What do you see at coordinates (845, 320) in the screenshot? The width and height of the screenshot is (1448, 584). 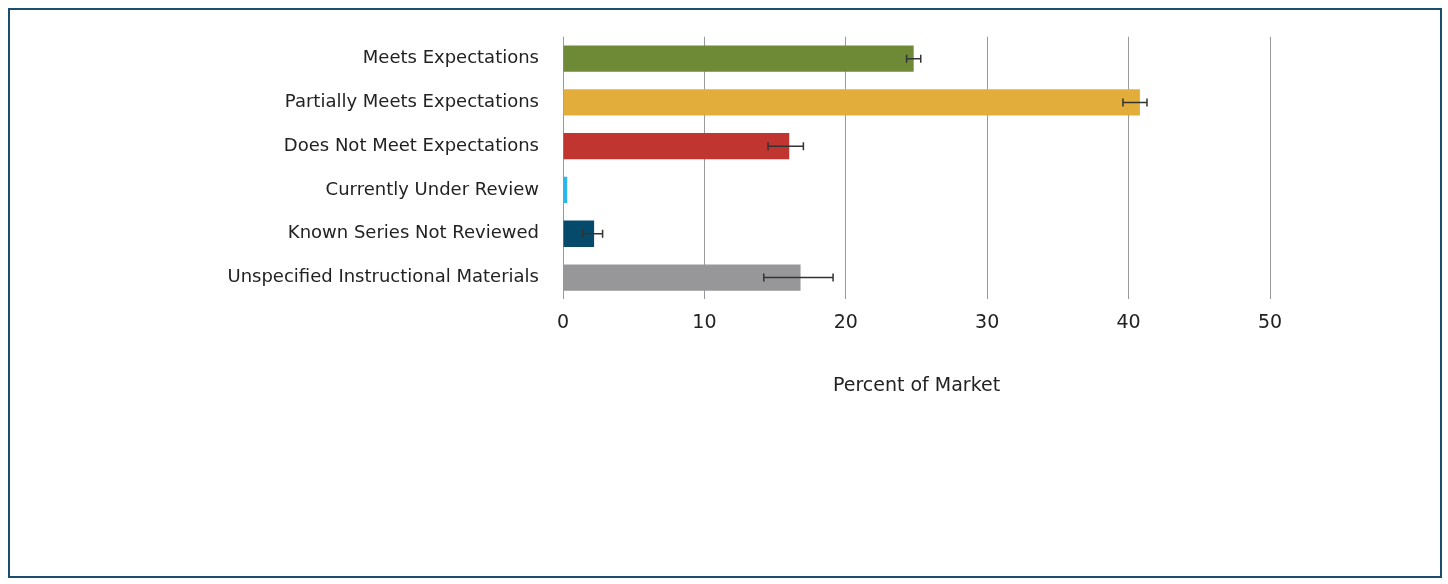 I see `x-tick-label: 20` at bounding box center [845, 320].